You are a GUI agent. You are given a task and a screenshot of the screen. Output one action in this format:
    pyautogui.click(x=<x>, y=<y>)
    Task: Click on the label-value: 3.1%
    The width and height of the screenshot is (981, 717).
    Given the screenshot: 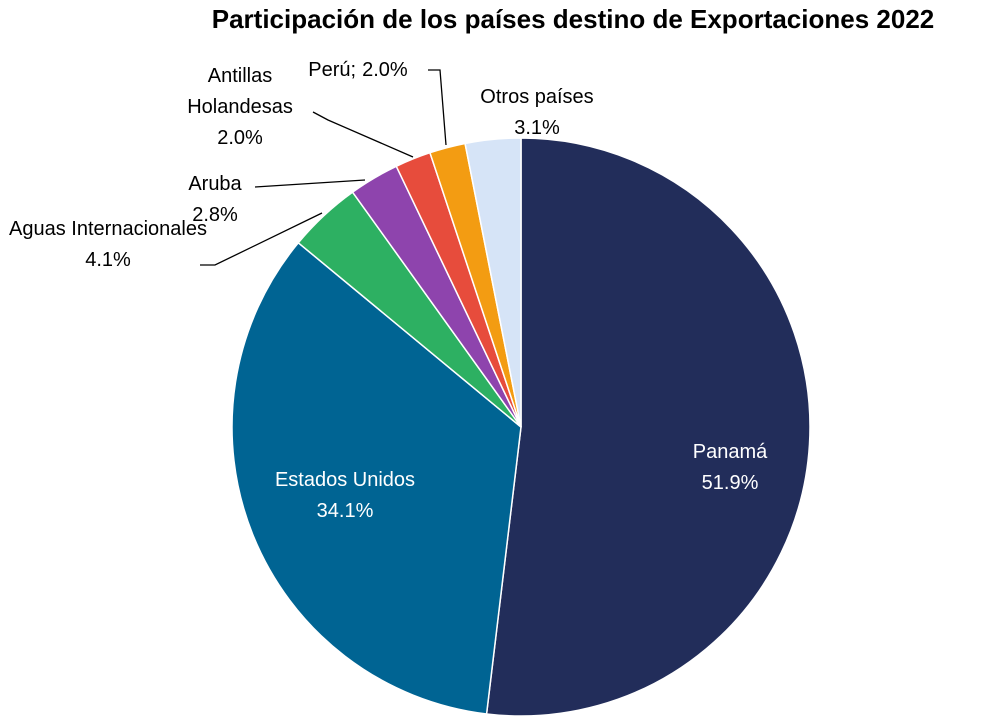 What is the action you would take?
    pyautogui.click(x=537, y=128)
    